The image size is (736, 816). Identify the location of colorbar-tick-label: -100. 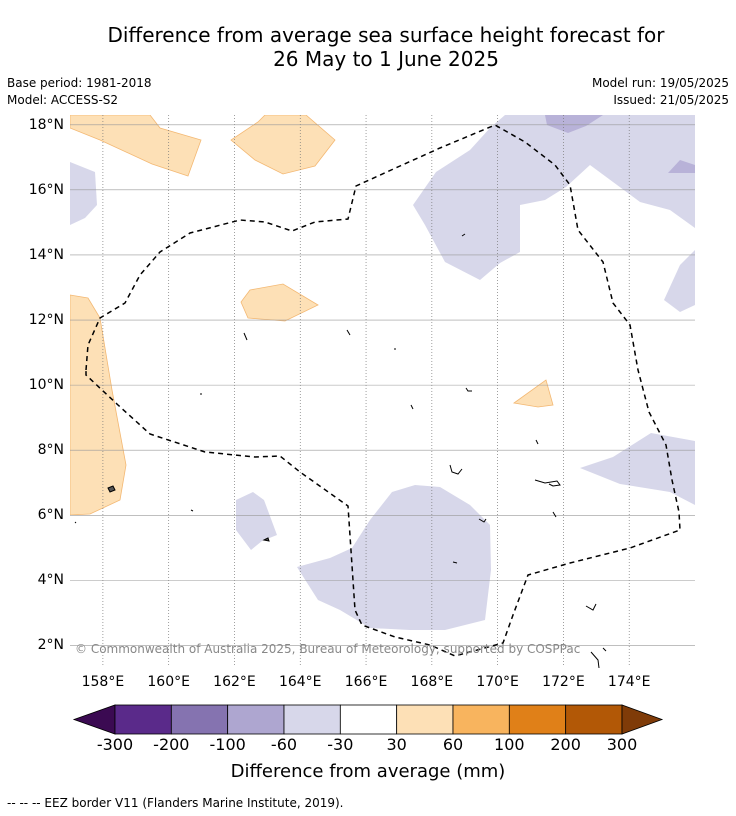
(227, 744).